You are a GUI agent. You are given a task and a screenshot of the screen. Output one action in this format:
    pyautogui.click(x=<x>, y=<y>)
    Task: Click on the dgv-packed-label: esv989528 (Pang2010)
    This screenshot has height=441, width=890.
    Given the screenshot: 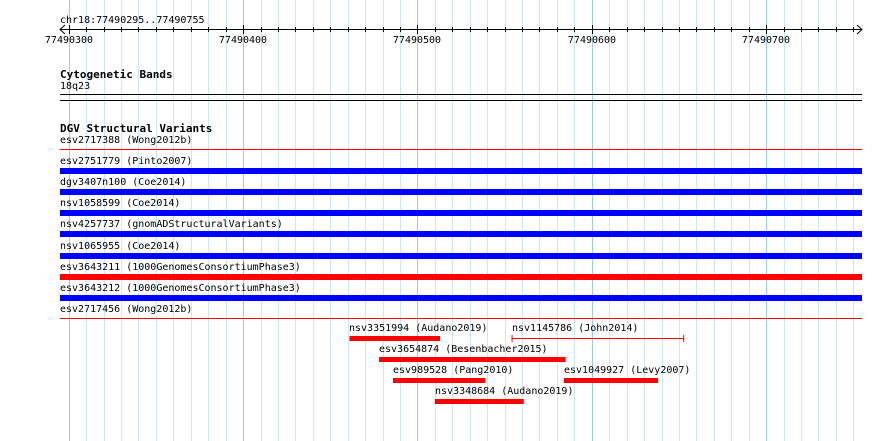 What is the action you would take?
    pyautogui.click(x=453, y=370)
    